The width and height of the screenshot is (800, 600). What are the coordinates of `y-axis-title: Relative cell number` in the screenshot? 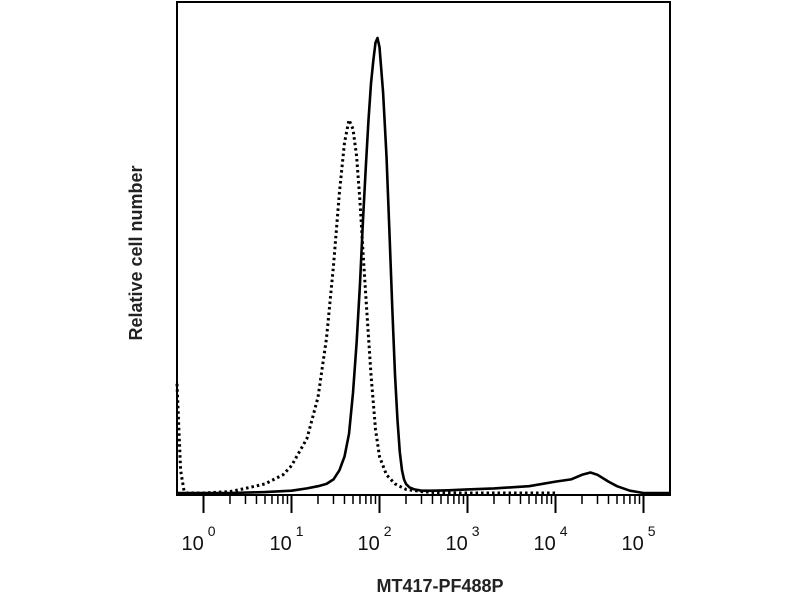 It's located at (136, 252).